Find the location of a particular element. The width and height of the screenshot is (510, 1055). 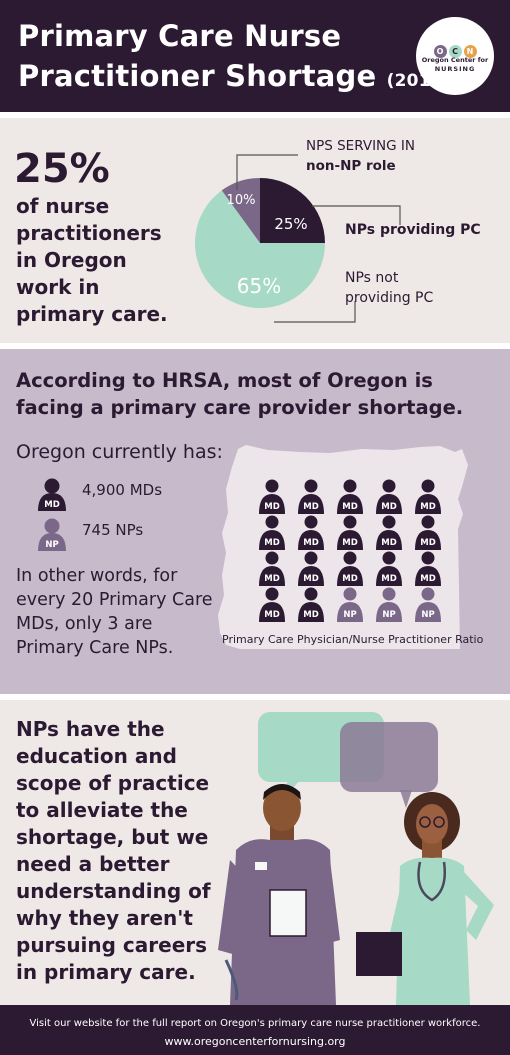

folder-icon is located at coordinates (379, 954).